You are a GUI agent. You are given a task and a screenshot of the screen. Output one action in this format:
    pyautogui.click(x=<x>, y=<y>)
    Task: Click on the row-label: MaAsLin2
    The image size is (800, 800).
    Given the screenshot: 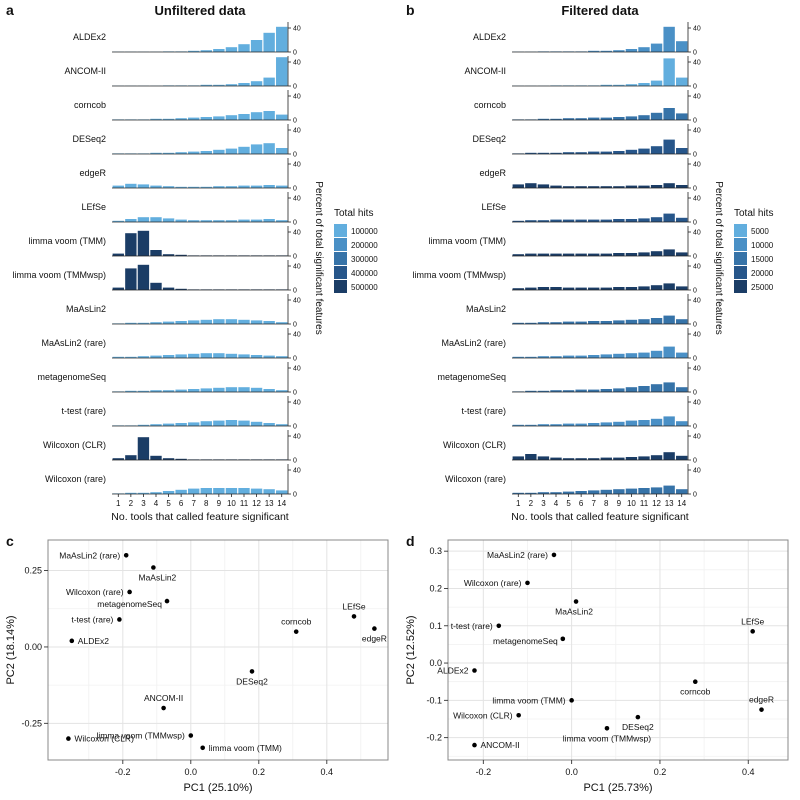 What is the action you would take?
    pyautogui.click(x=86, y=309)
    